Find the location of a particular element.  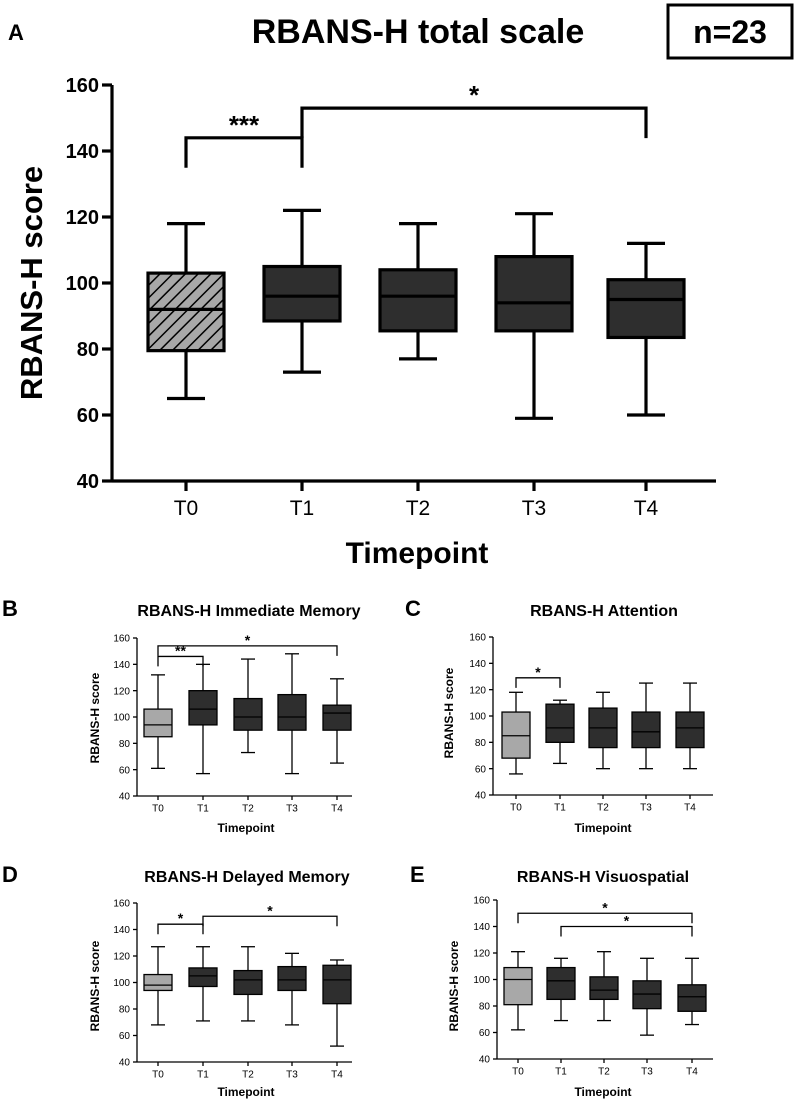

chart-title: RBANS-H Immediate Memory is located at coordinates (248, 611).